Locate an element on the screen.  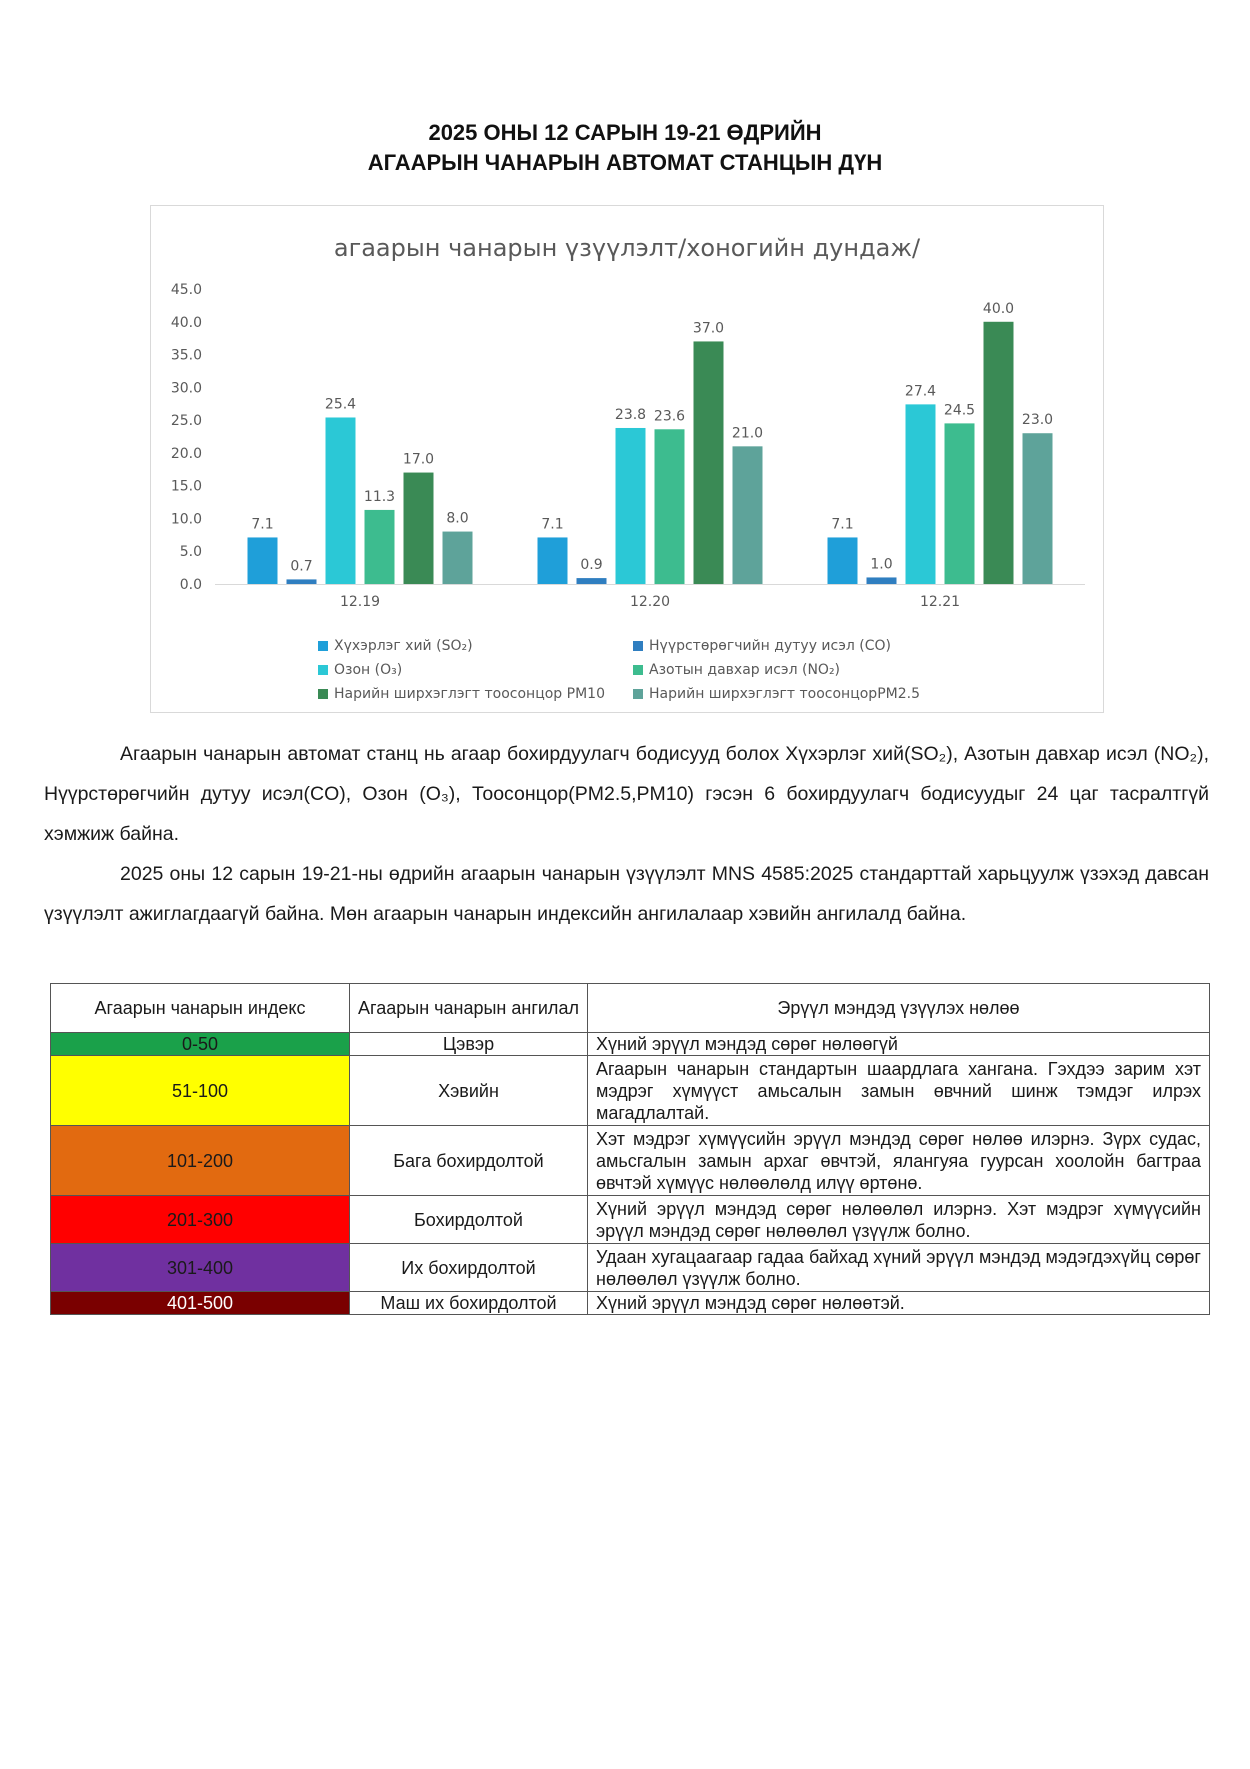
y-tick-label: 35.0 is located at coordinates (186, 356).